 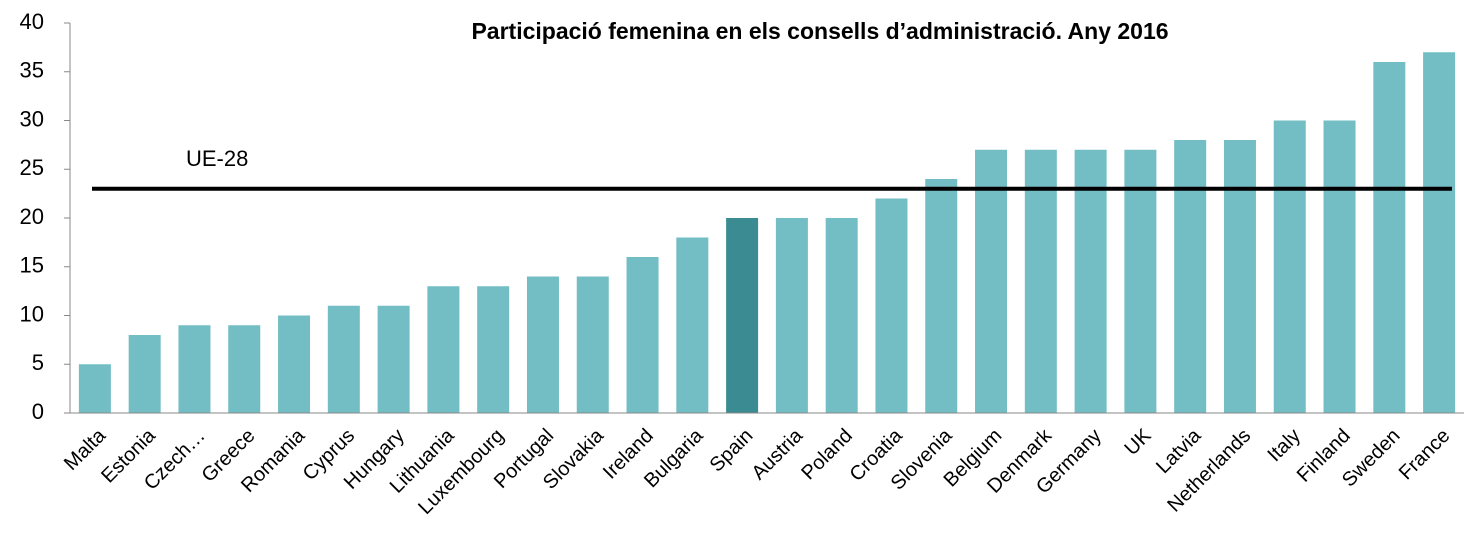 I want to click on y-tick-label: 35, so click(x=32, y=70).